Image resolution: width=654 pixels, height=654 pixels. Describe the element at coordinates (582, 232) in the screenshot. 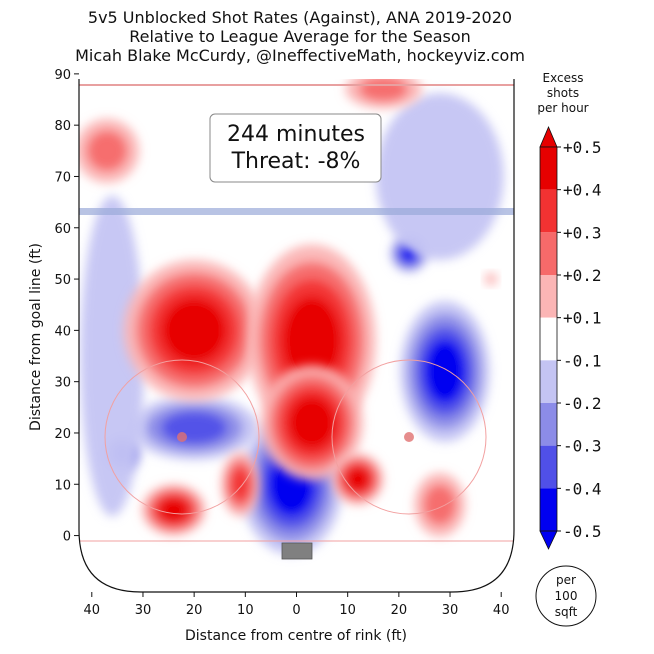

I see `colorbar-tick-label: +0.3` at that location.